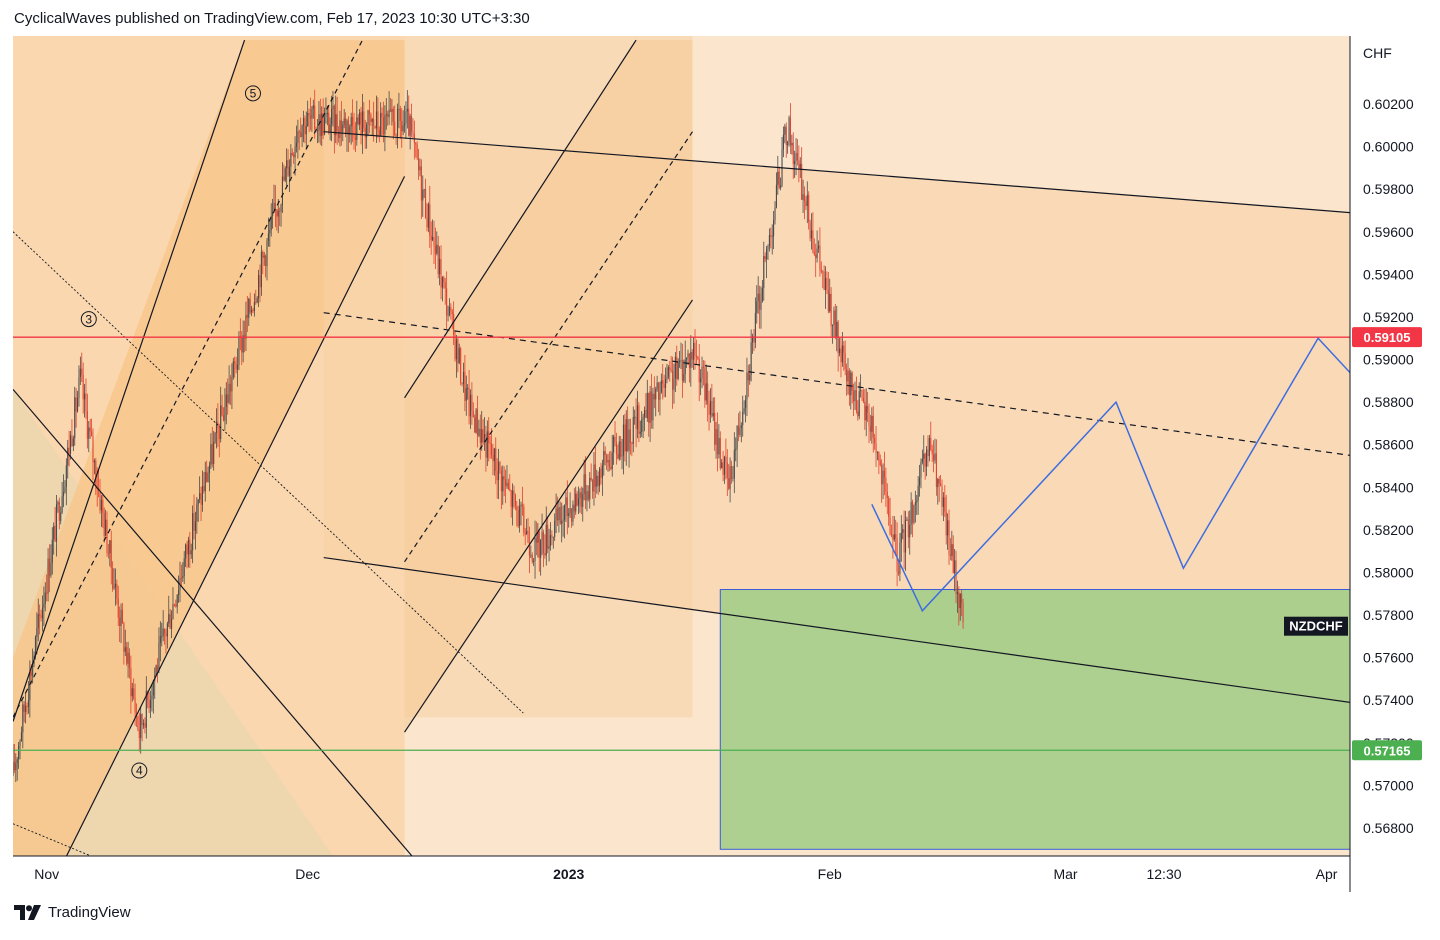 Image resolution: width=1440 pixels, height=940 pixels. I want to click on y-tick-label: 0.57400, so click(1388, 700).